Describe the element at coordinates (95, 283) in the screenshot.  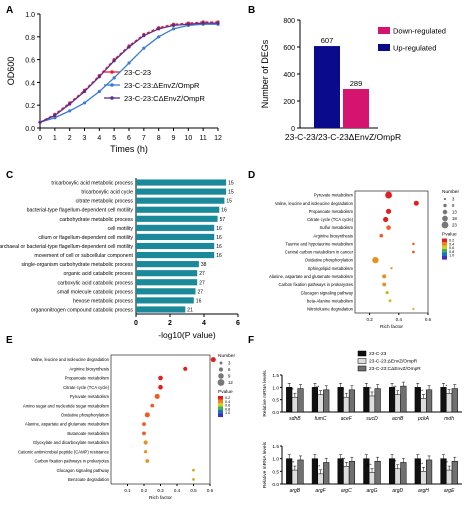
I see `category-label: carboxylic acid catabolic process` at that location.